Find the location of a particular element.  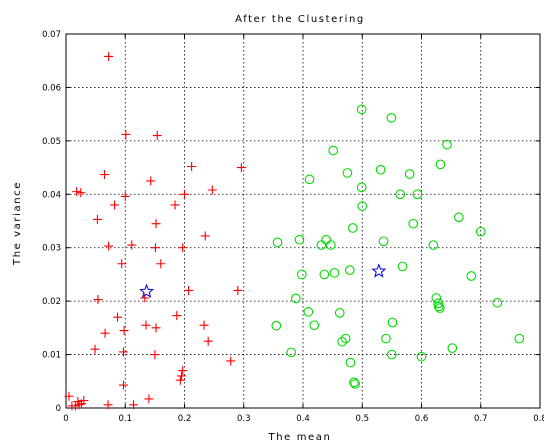

y-tick-label: 0.02 is located at coordinates (51, 302).